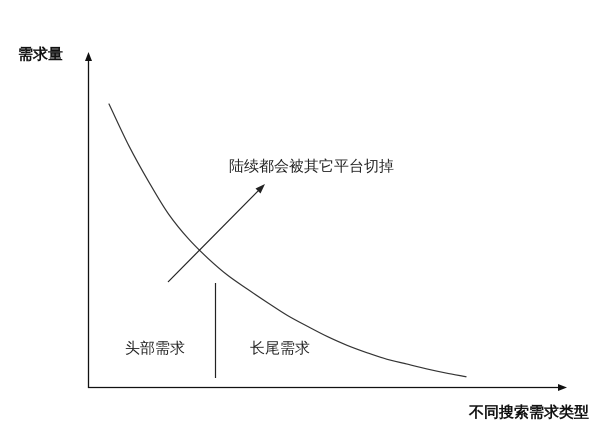 The width and height of the screenshot is (600, 443). Describe the element at coordinates (311, 166) in the screenshot. I see `annotation: 陆续都会被其它平台切掉` at that location.